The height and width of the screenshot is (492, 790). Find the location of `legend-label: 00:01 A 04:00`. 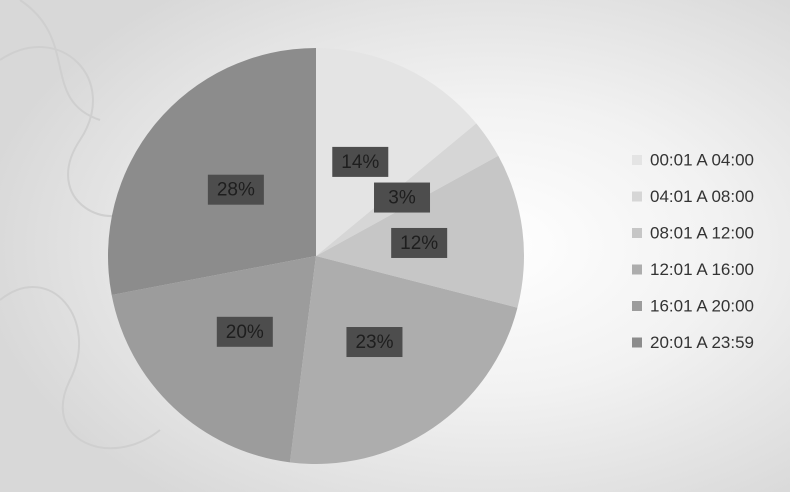

legend-label: 00:01 A 04:00 is located at coordinates (702, 159).